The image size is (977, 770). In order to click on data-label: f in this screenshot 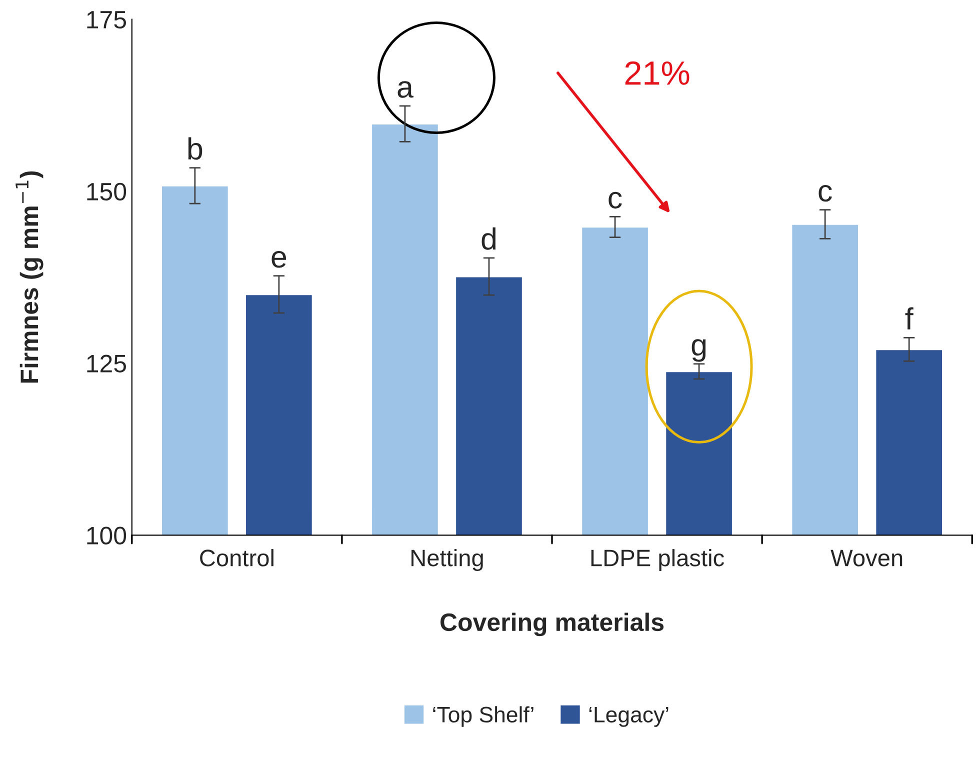, I will do `click(909, 318)`.